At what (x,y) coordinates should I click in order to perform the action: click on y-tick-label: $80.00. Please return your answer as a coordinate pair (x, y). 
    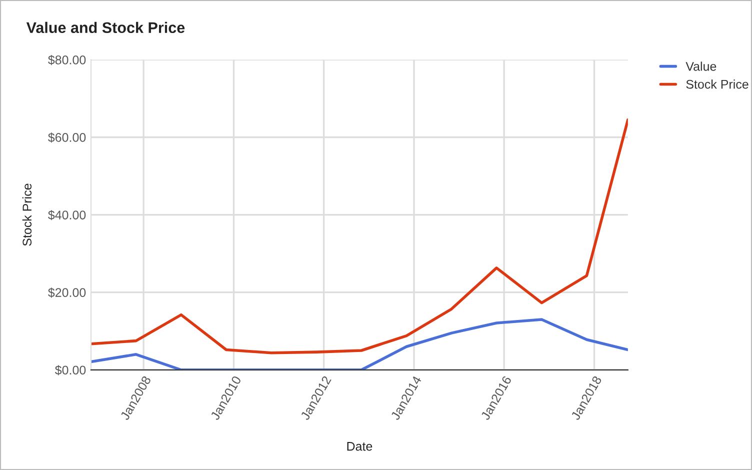
    Looking at the image, I should click on (67, 60).